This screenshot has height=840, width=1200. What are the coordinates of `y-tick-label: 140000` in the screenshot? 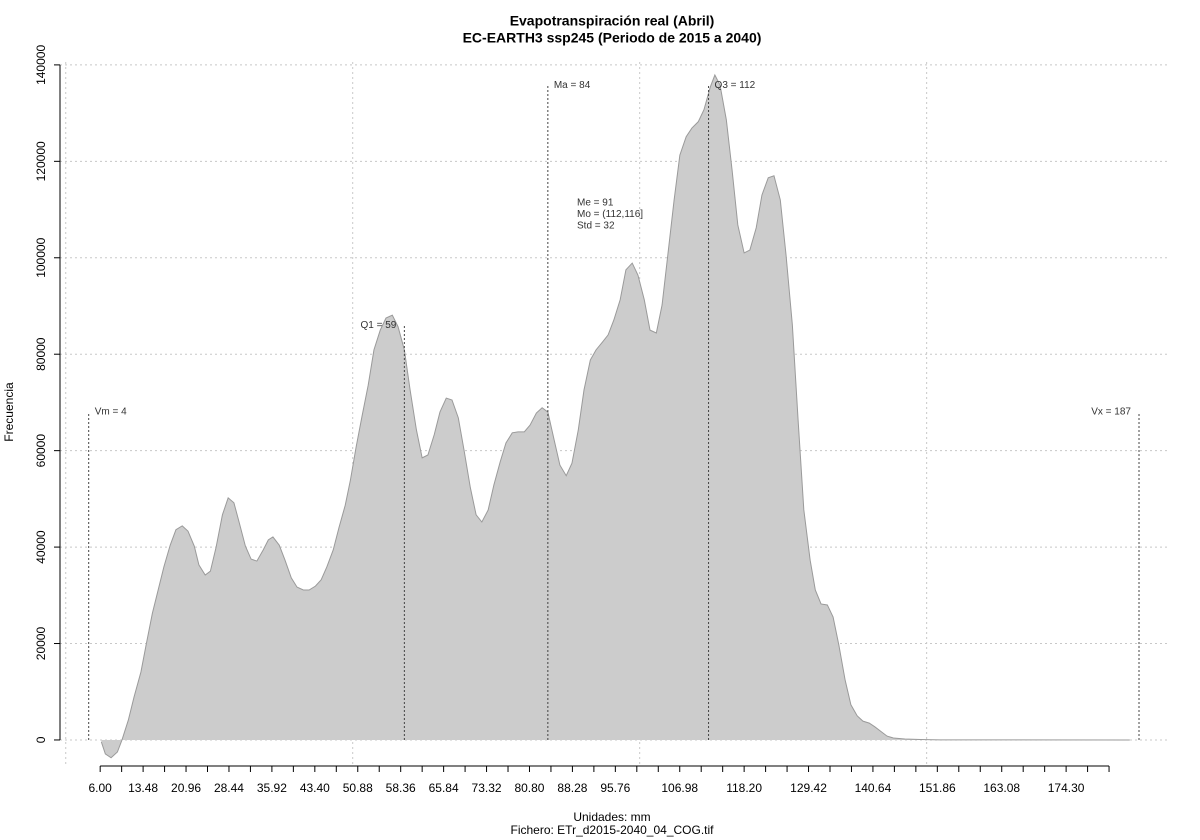 It's located at (41, 65).